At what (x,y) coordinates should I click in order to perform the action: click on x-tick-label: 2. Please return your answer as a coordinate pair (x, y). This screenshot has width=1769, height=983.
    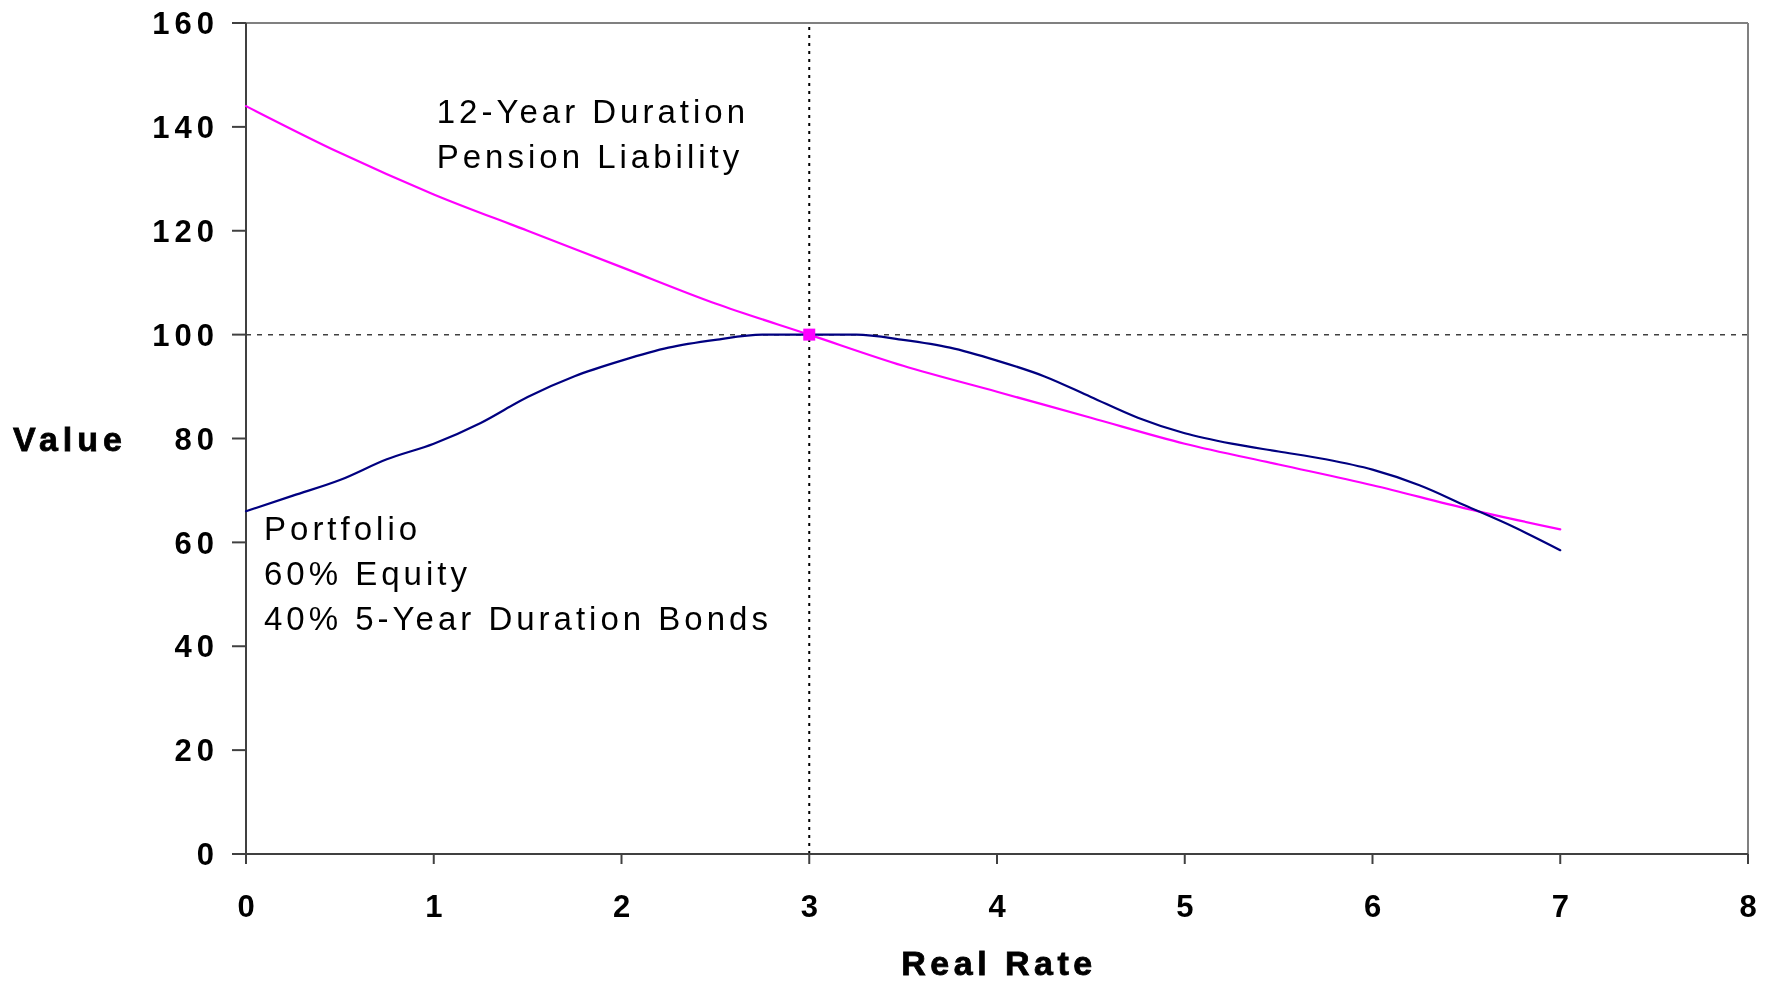
    Looking at the image, I should click on (624, 907).